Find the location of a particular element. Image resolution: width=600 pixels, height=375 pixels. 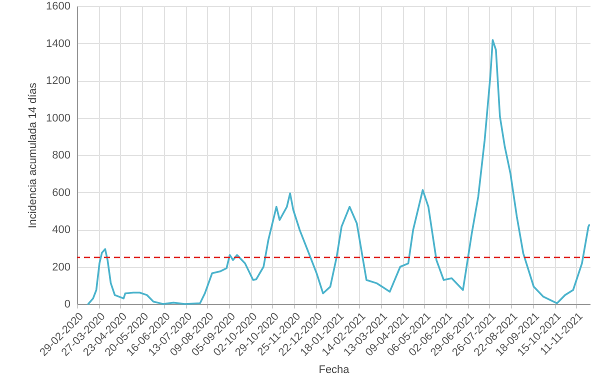

y-tick-label: 600 is located at coordinates (61, 192).